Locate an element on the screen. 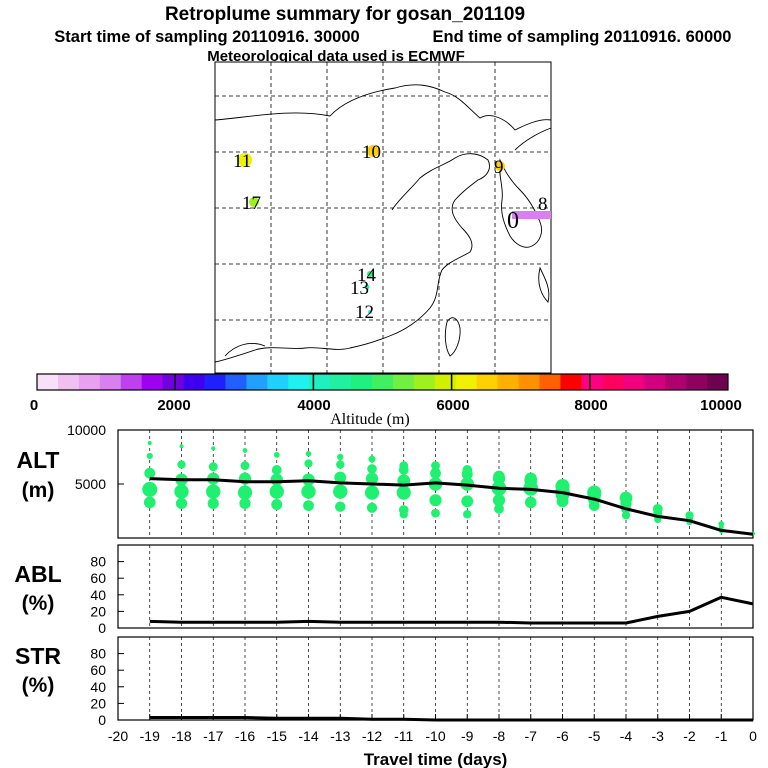  met-data-label: Meteorological data used is ECMWF is located at coordinates (336, 56).